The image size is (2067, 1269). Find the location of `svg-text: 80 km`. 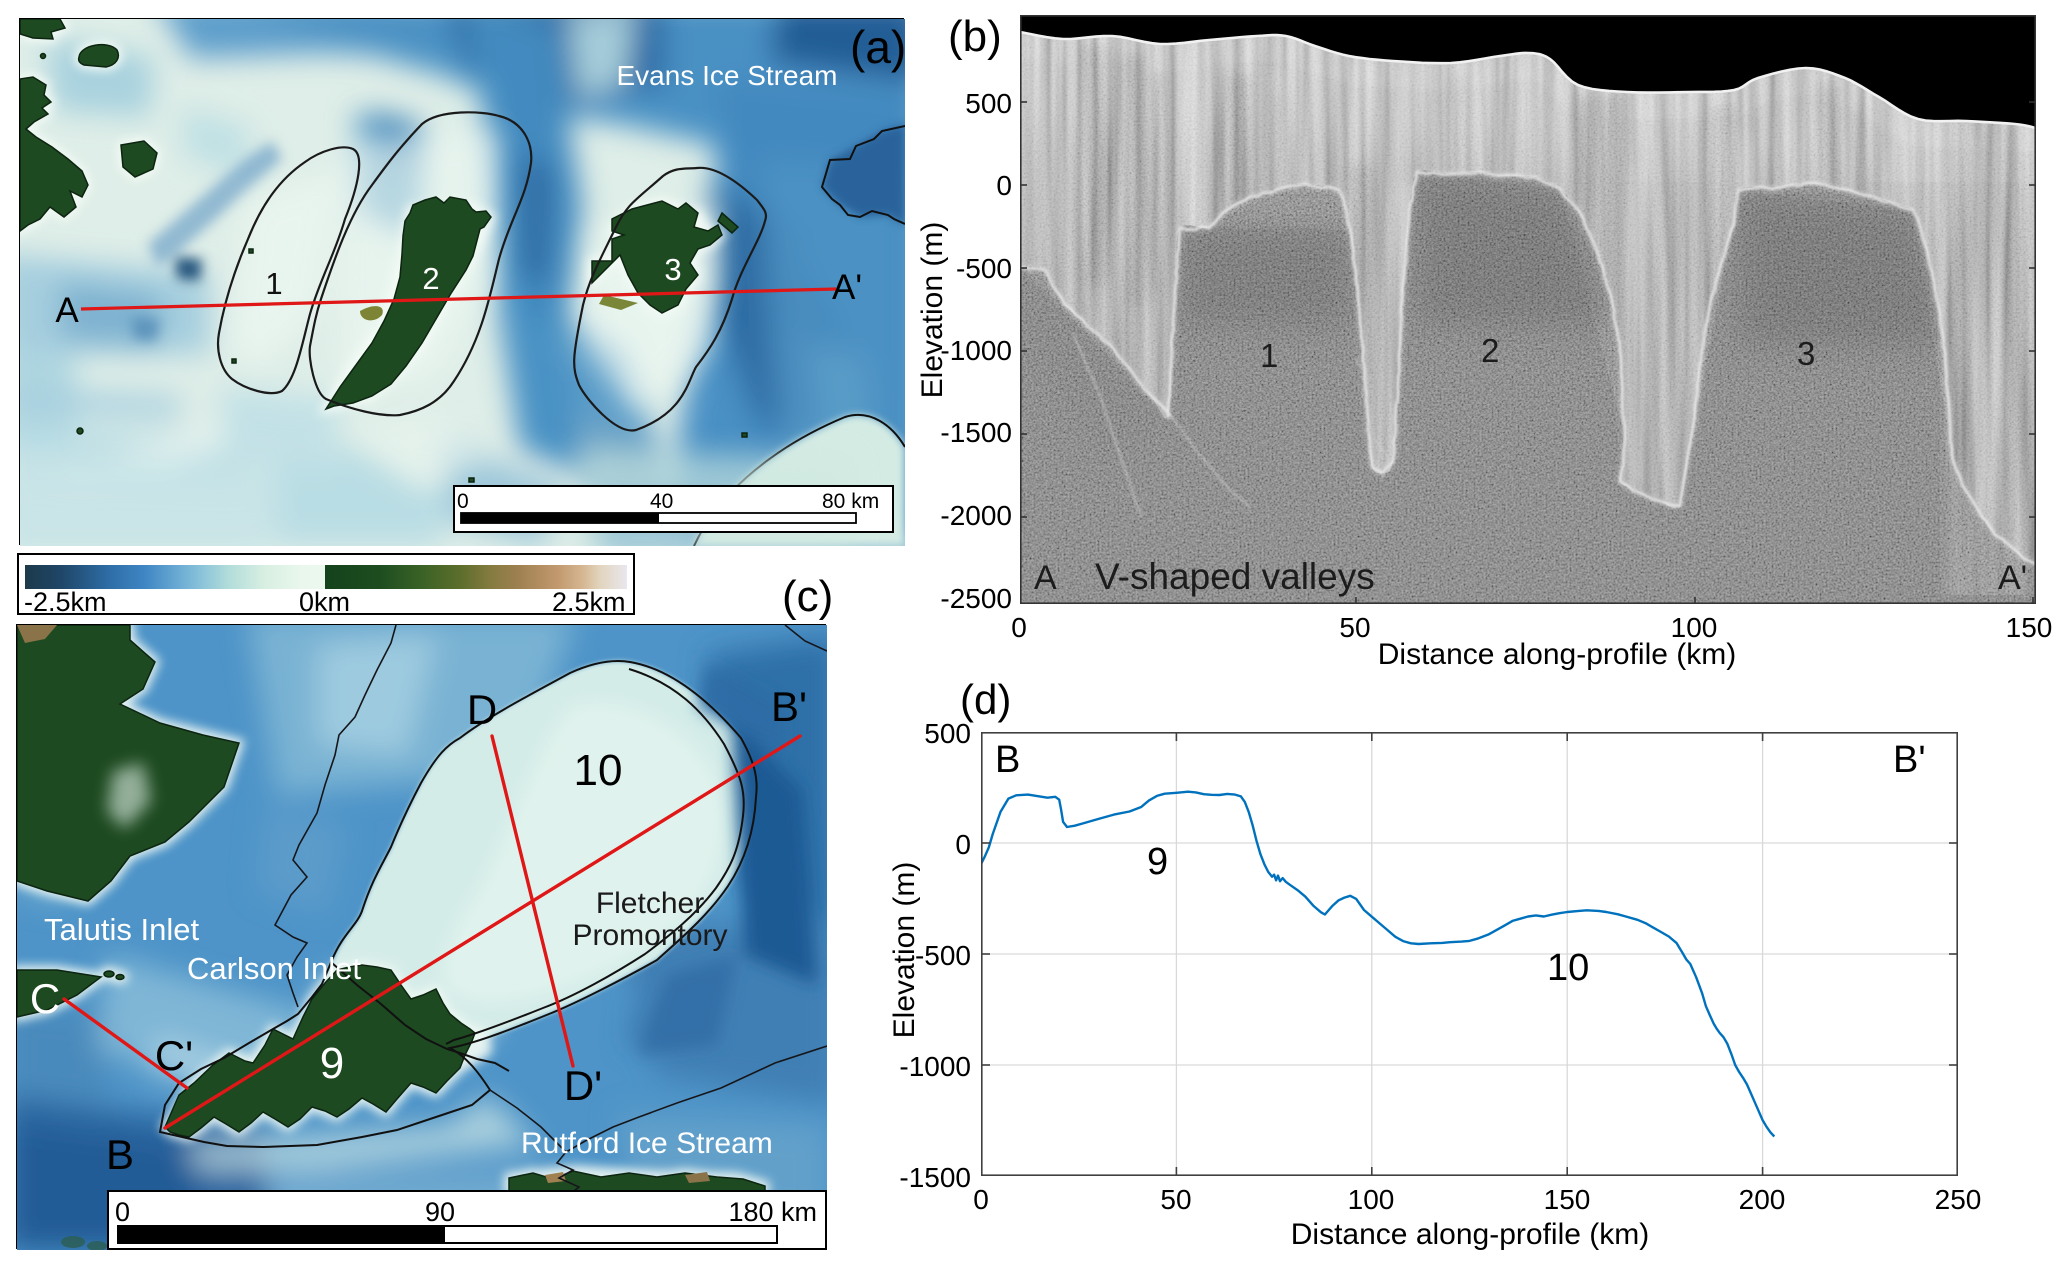

svg-text: 80 km is located at coordinates (850, 501).